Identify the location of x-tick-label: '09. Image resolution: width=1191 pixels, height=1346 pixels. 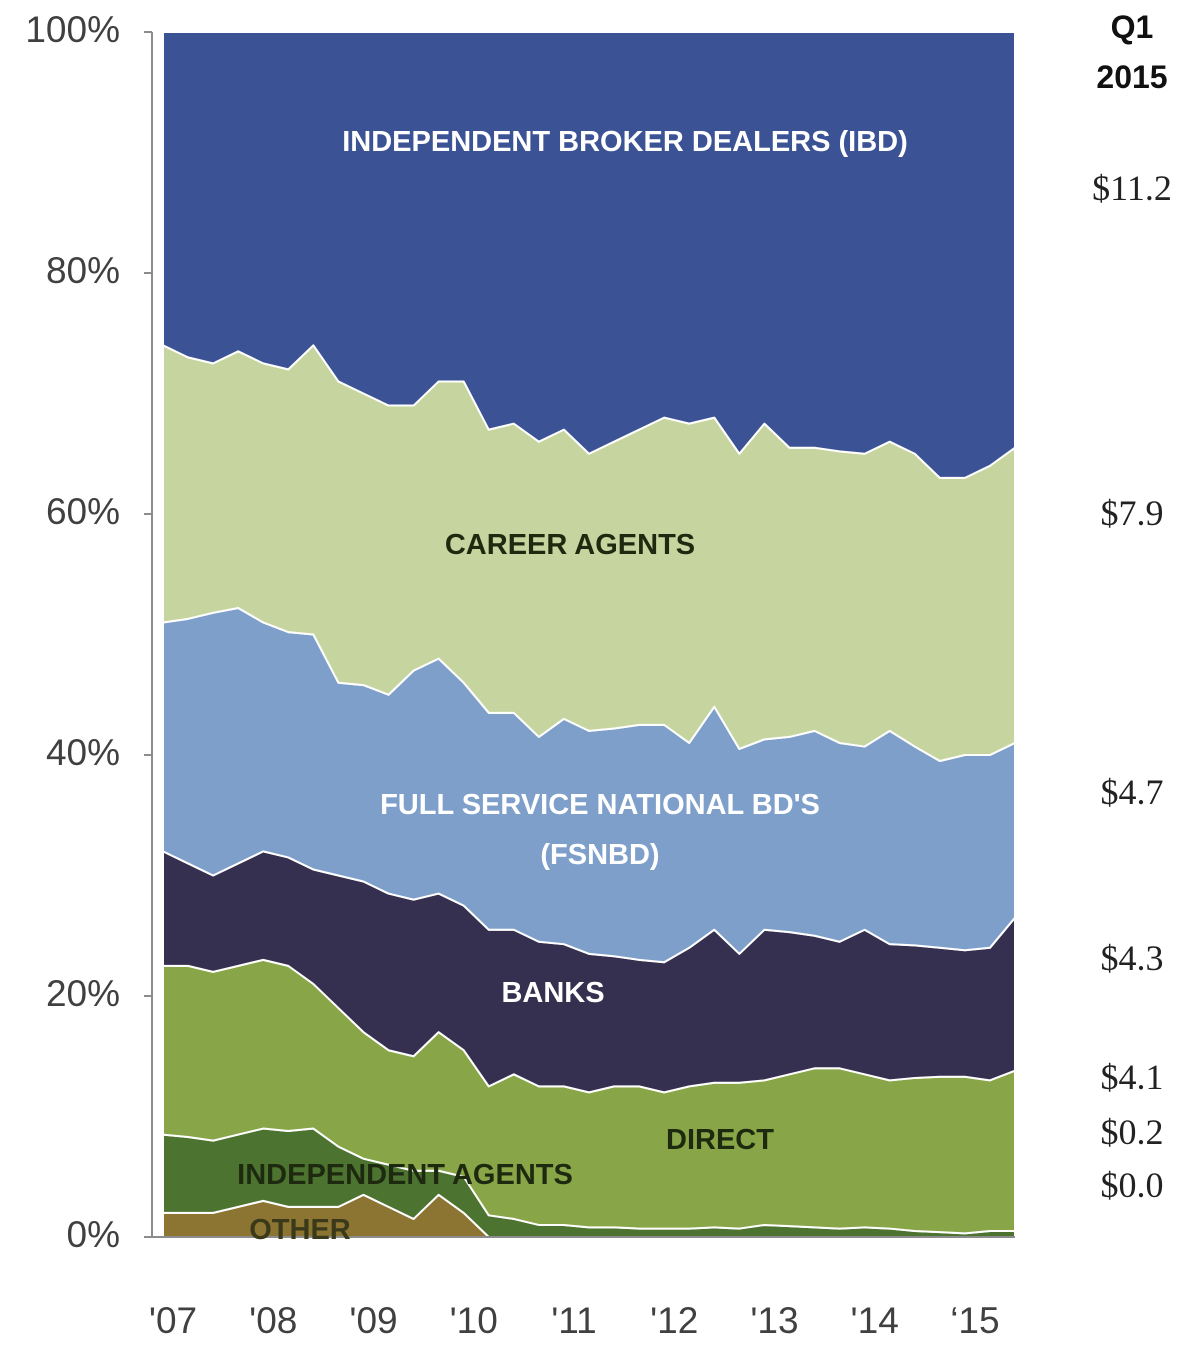
(373, 1320).